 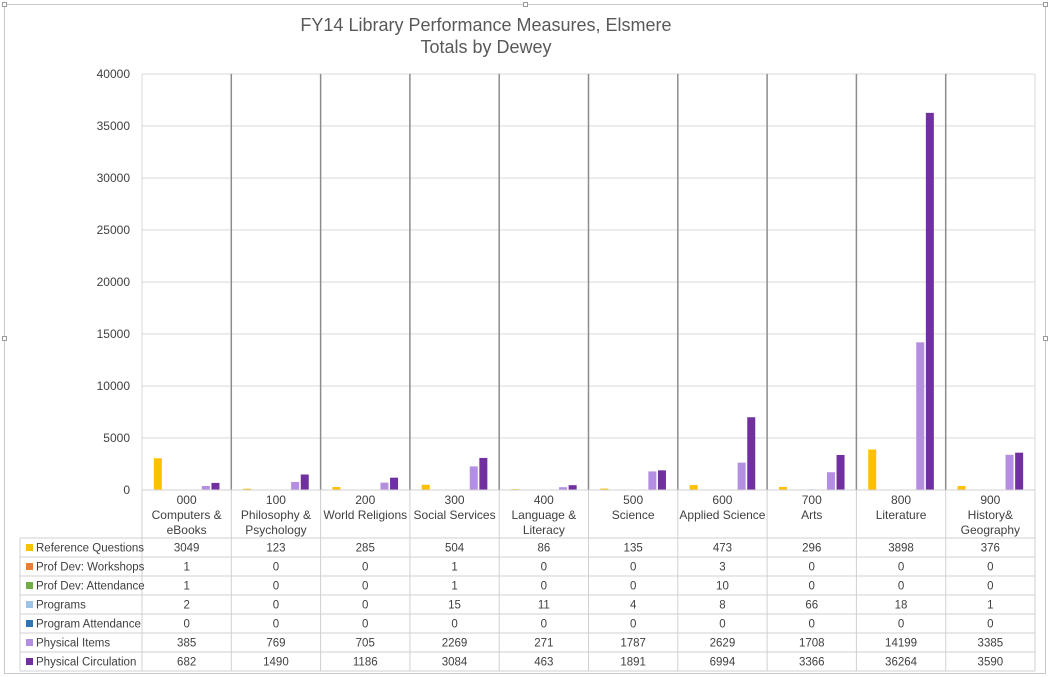 I want to click on data-label: 3084, so click(x=455, y=663).